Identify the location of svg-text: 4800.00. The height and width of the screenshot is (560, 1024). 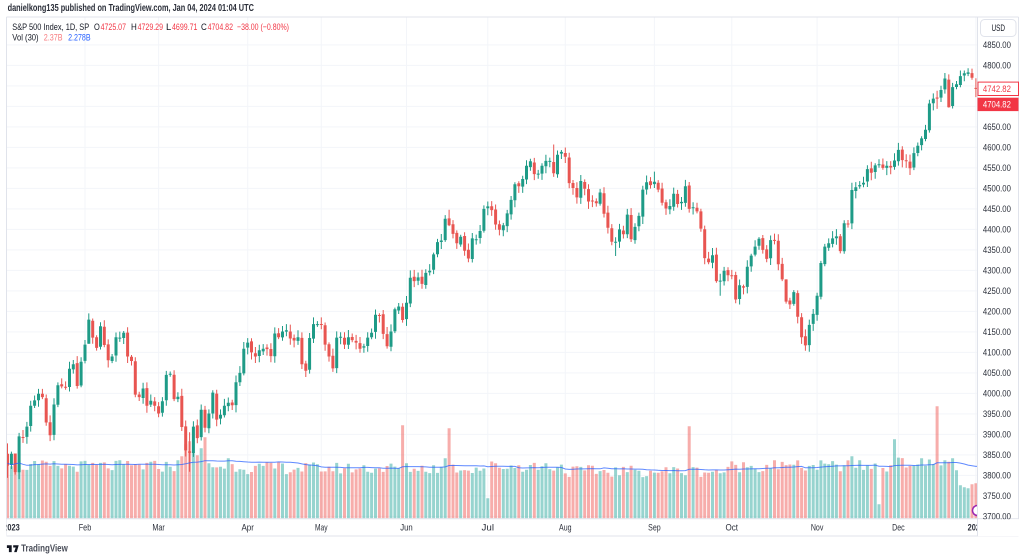
(997, 66).